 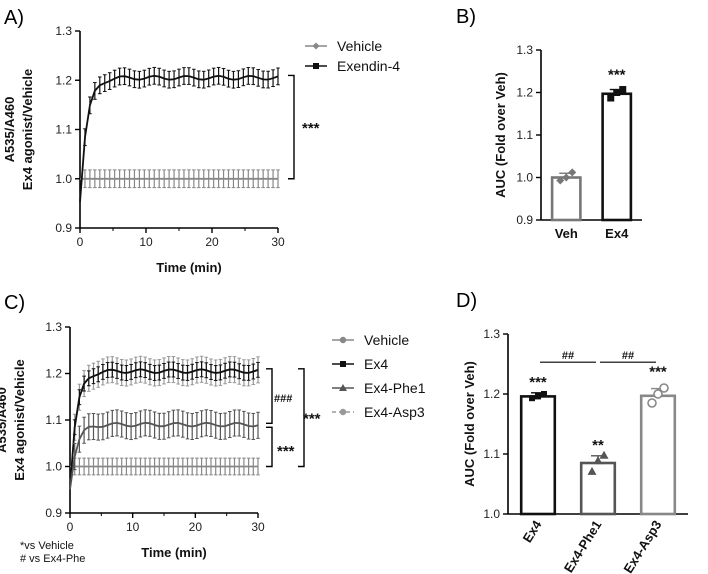 I want to click on category-label-ex4-phe1: Ex4-Phe1, so click(x=583, y=546).